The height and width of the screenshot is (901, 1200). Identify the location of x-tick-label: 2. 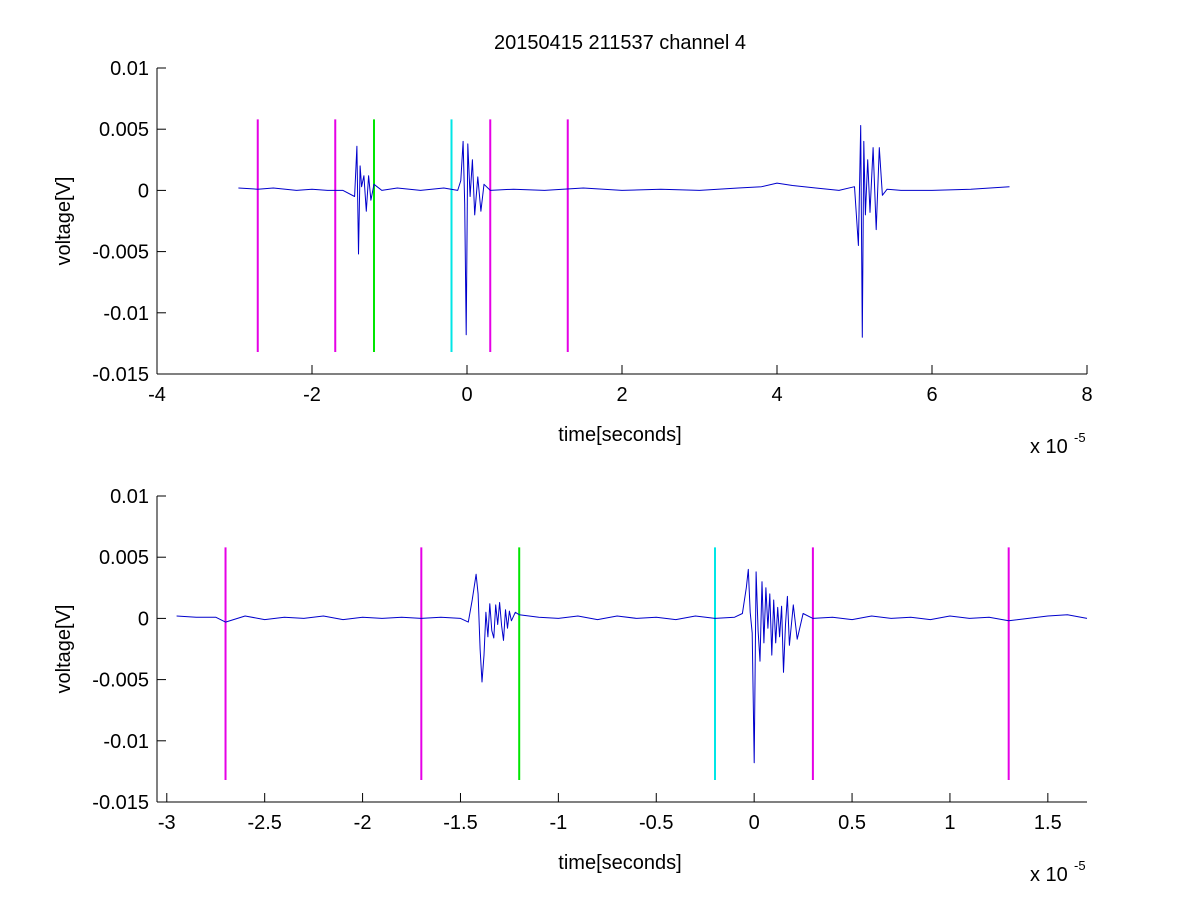
(621, 395).